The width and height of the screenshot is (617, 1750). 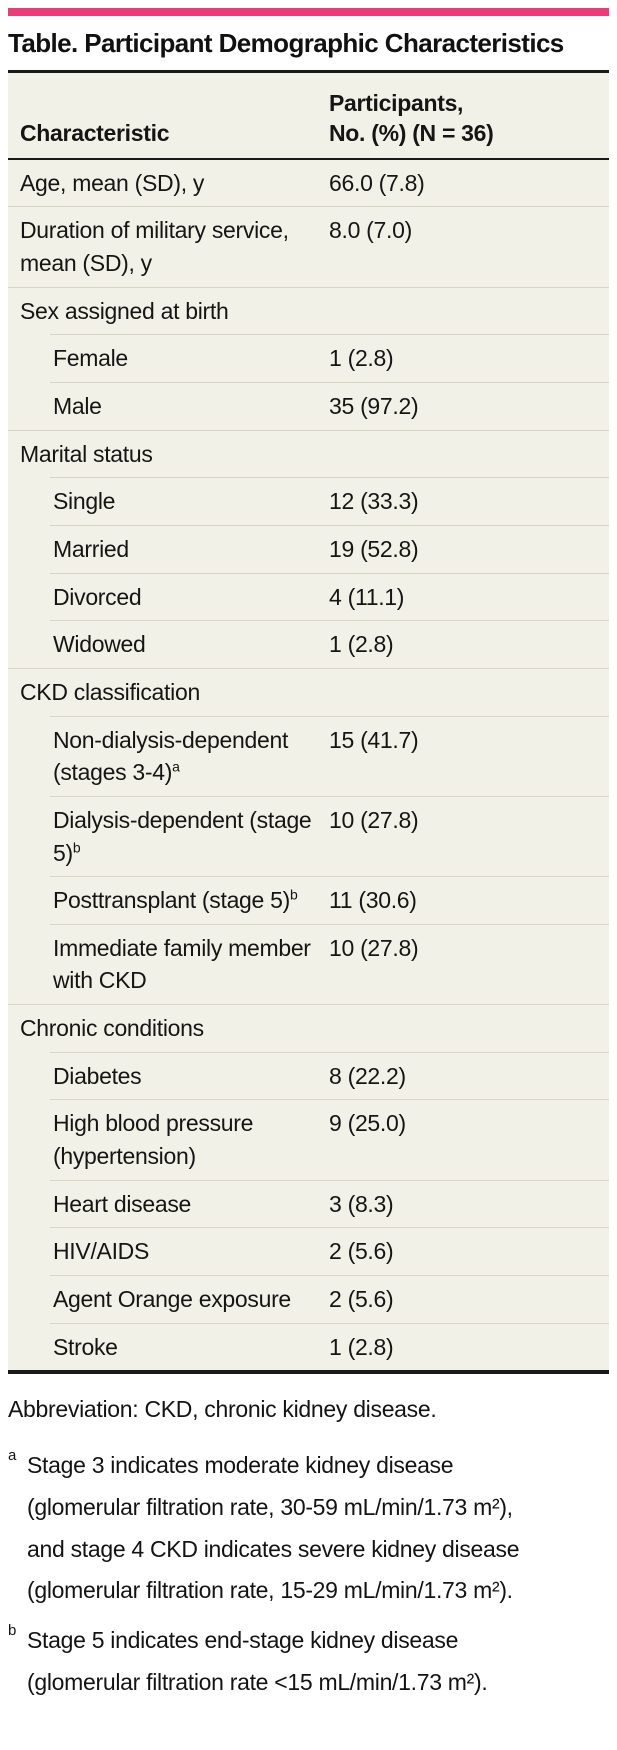 What do you see at coordinates (171, 756) in the screenshot?
I see `row-label: Non-dialysis-dependent (stages 3-4)a` at bounding box center [171, 756].